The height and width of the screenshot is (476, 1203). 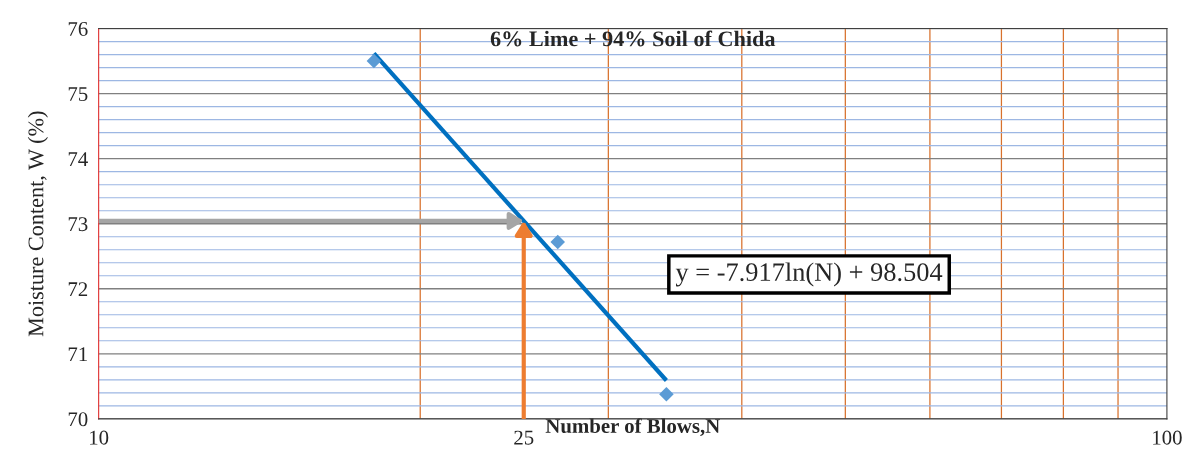 What do you see at coordinates (77, 354) in the screenshot?
I see `y-tick-label: 71` at bounding box center [77, 354].